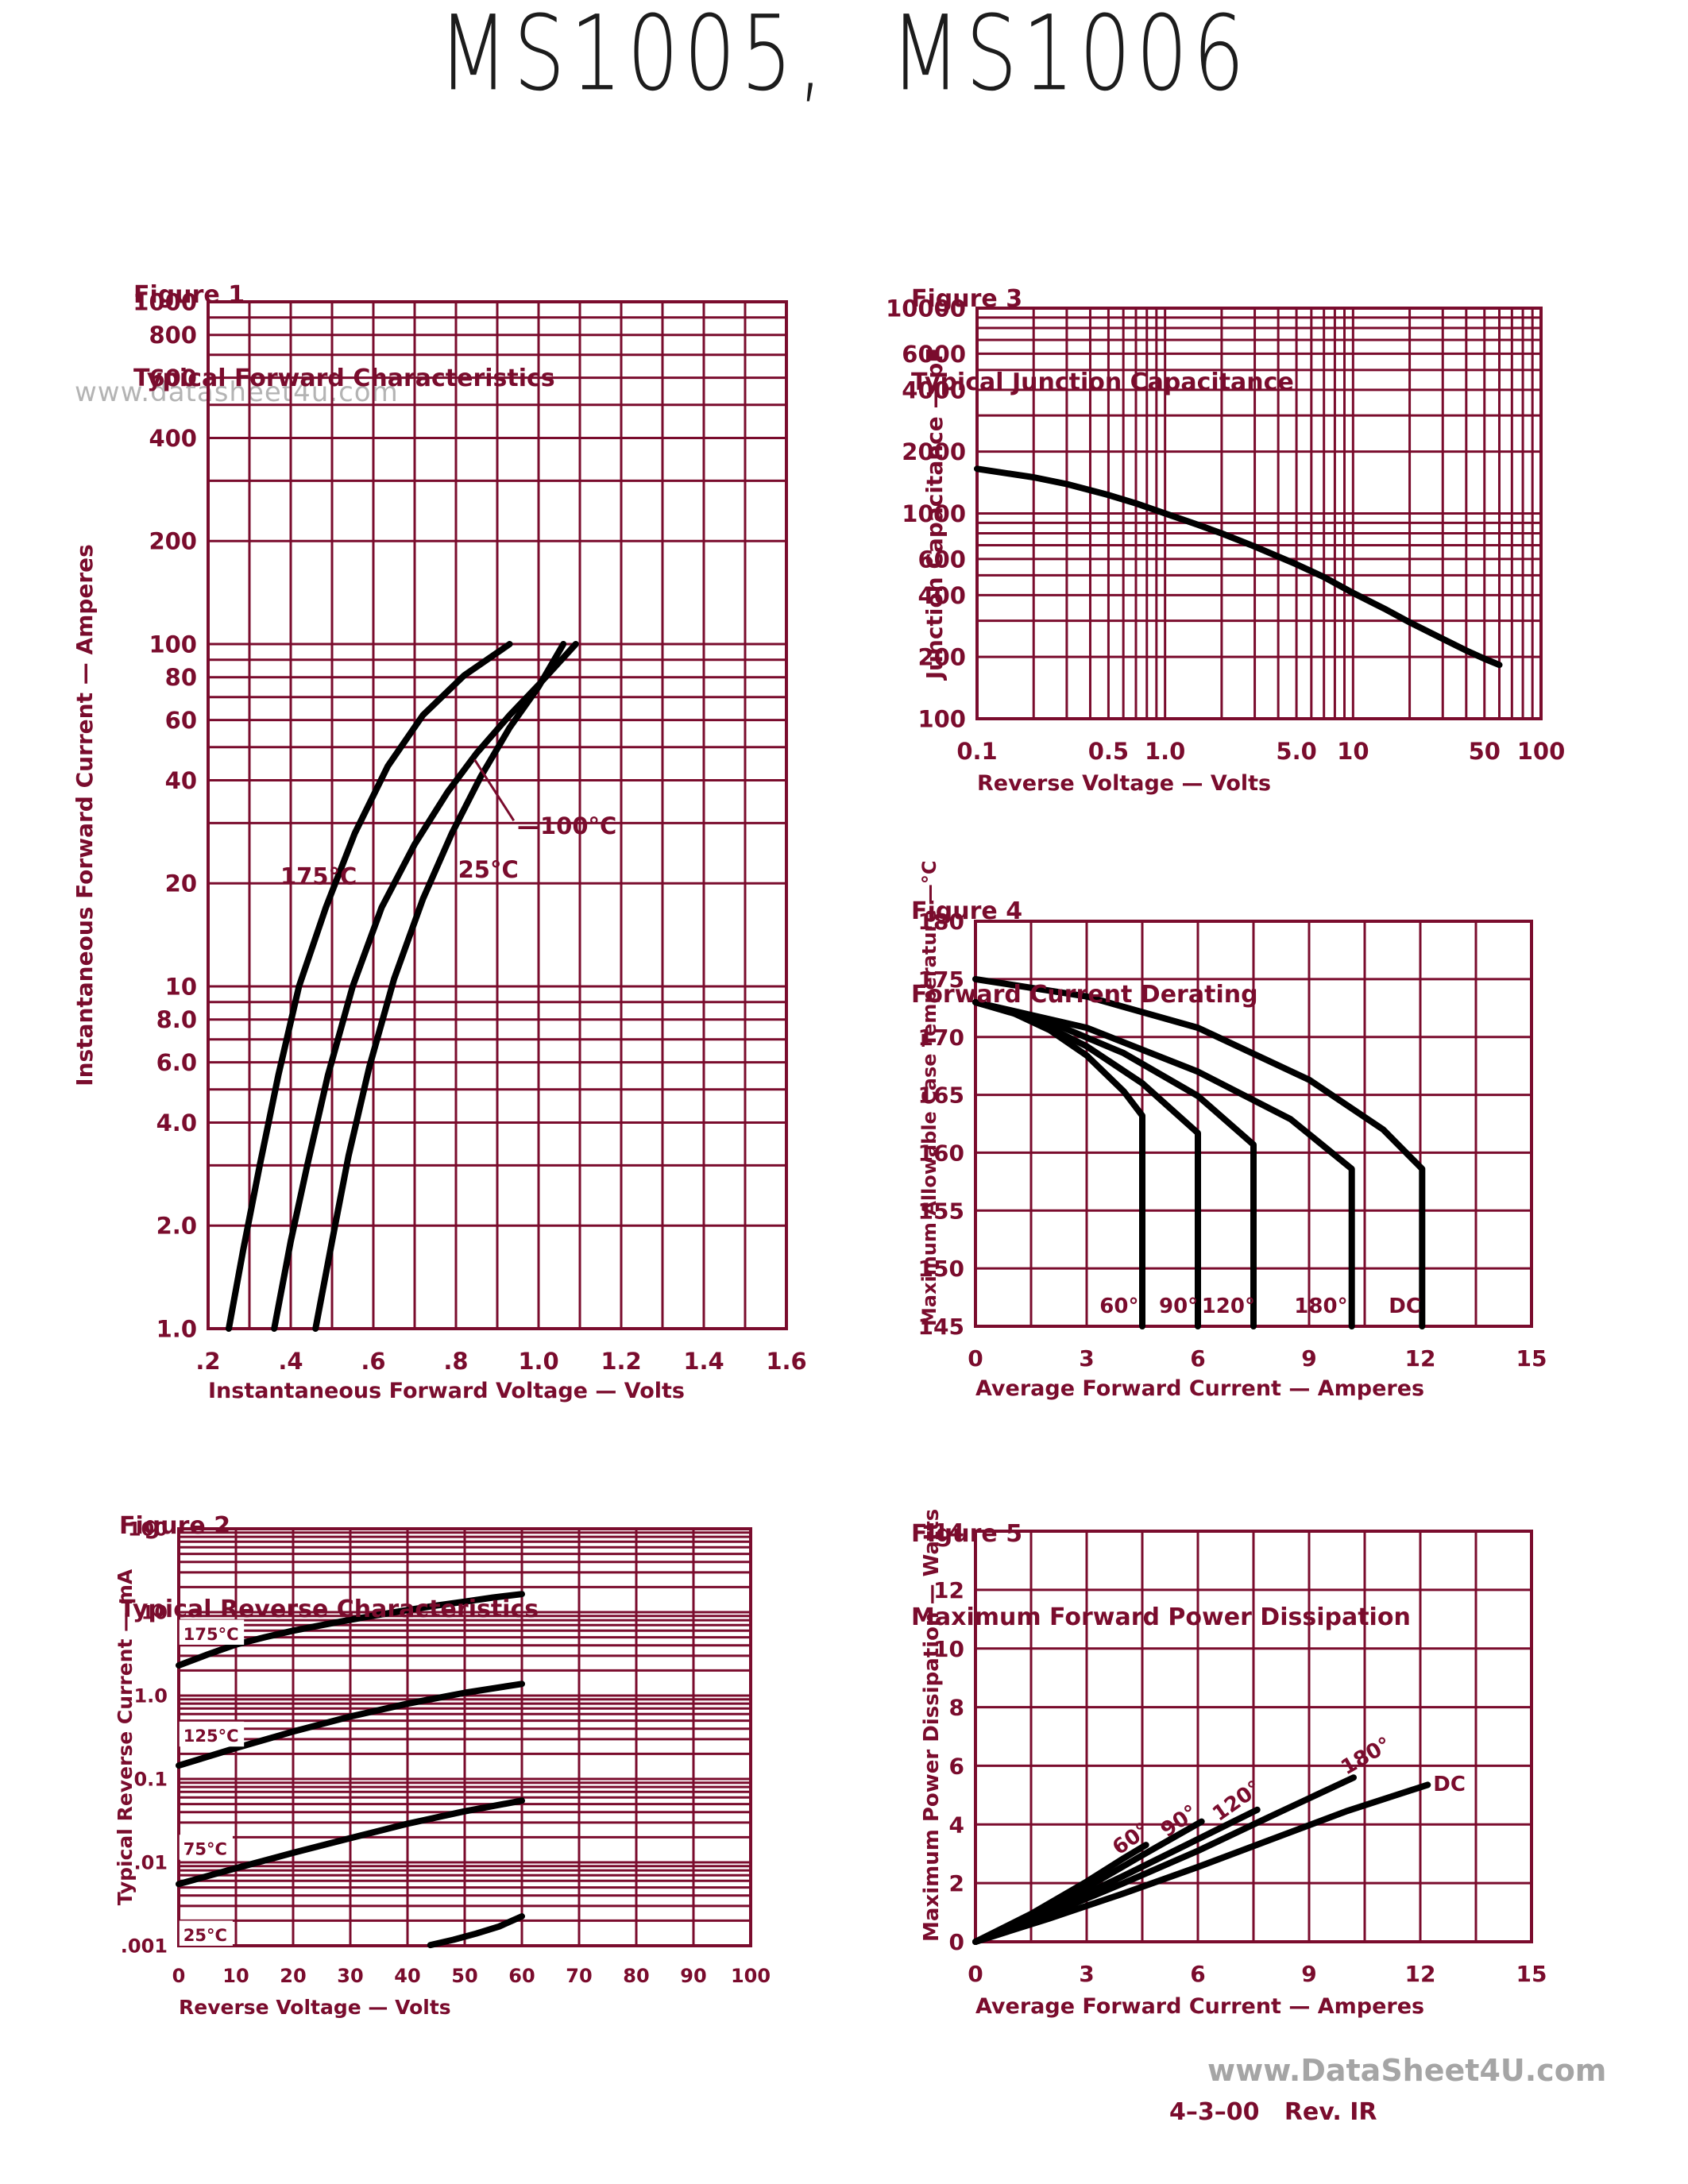 Image resolution: width=1688 pixels, height=2184 pixels. What do you see at coordinates (957, 1883) in the screenshot?
I see `svg-text: 2` at bounding box center [957, 1883].